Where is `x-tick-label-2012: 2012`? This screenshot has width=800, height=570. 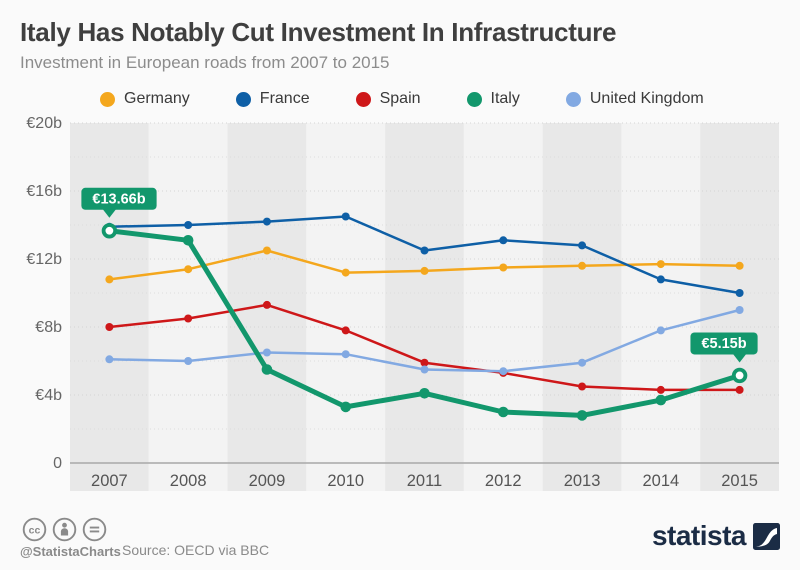
x-tick-label-2012: 2012 is located at coordinates (503, 481).